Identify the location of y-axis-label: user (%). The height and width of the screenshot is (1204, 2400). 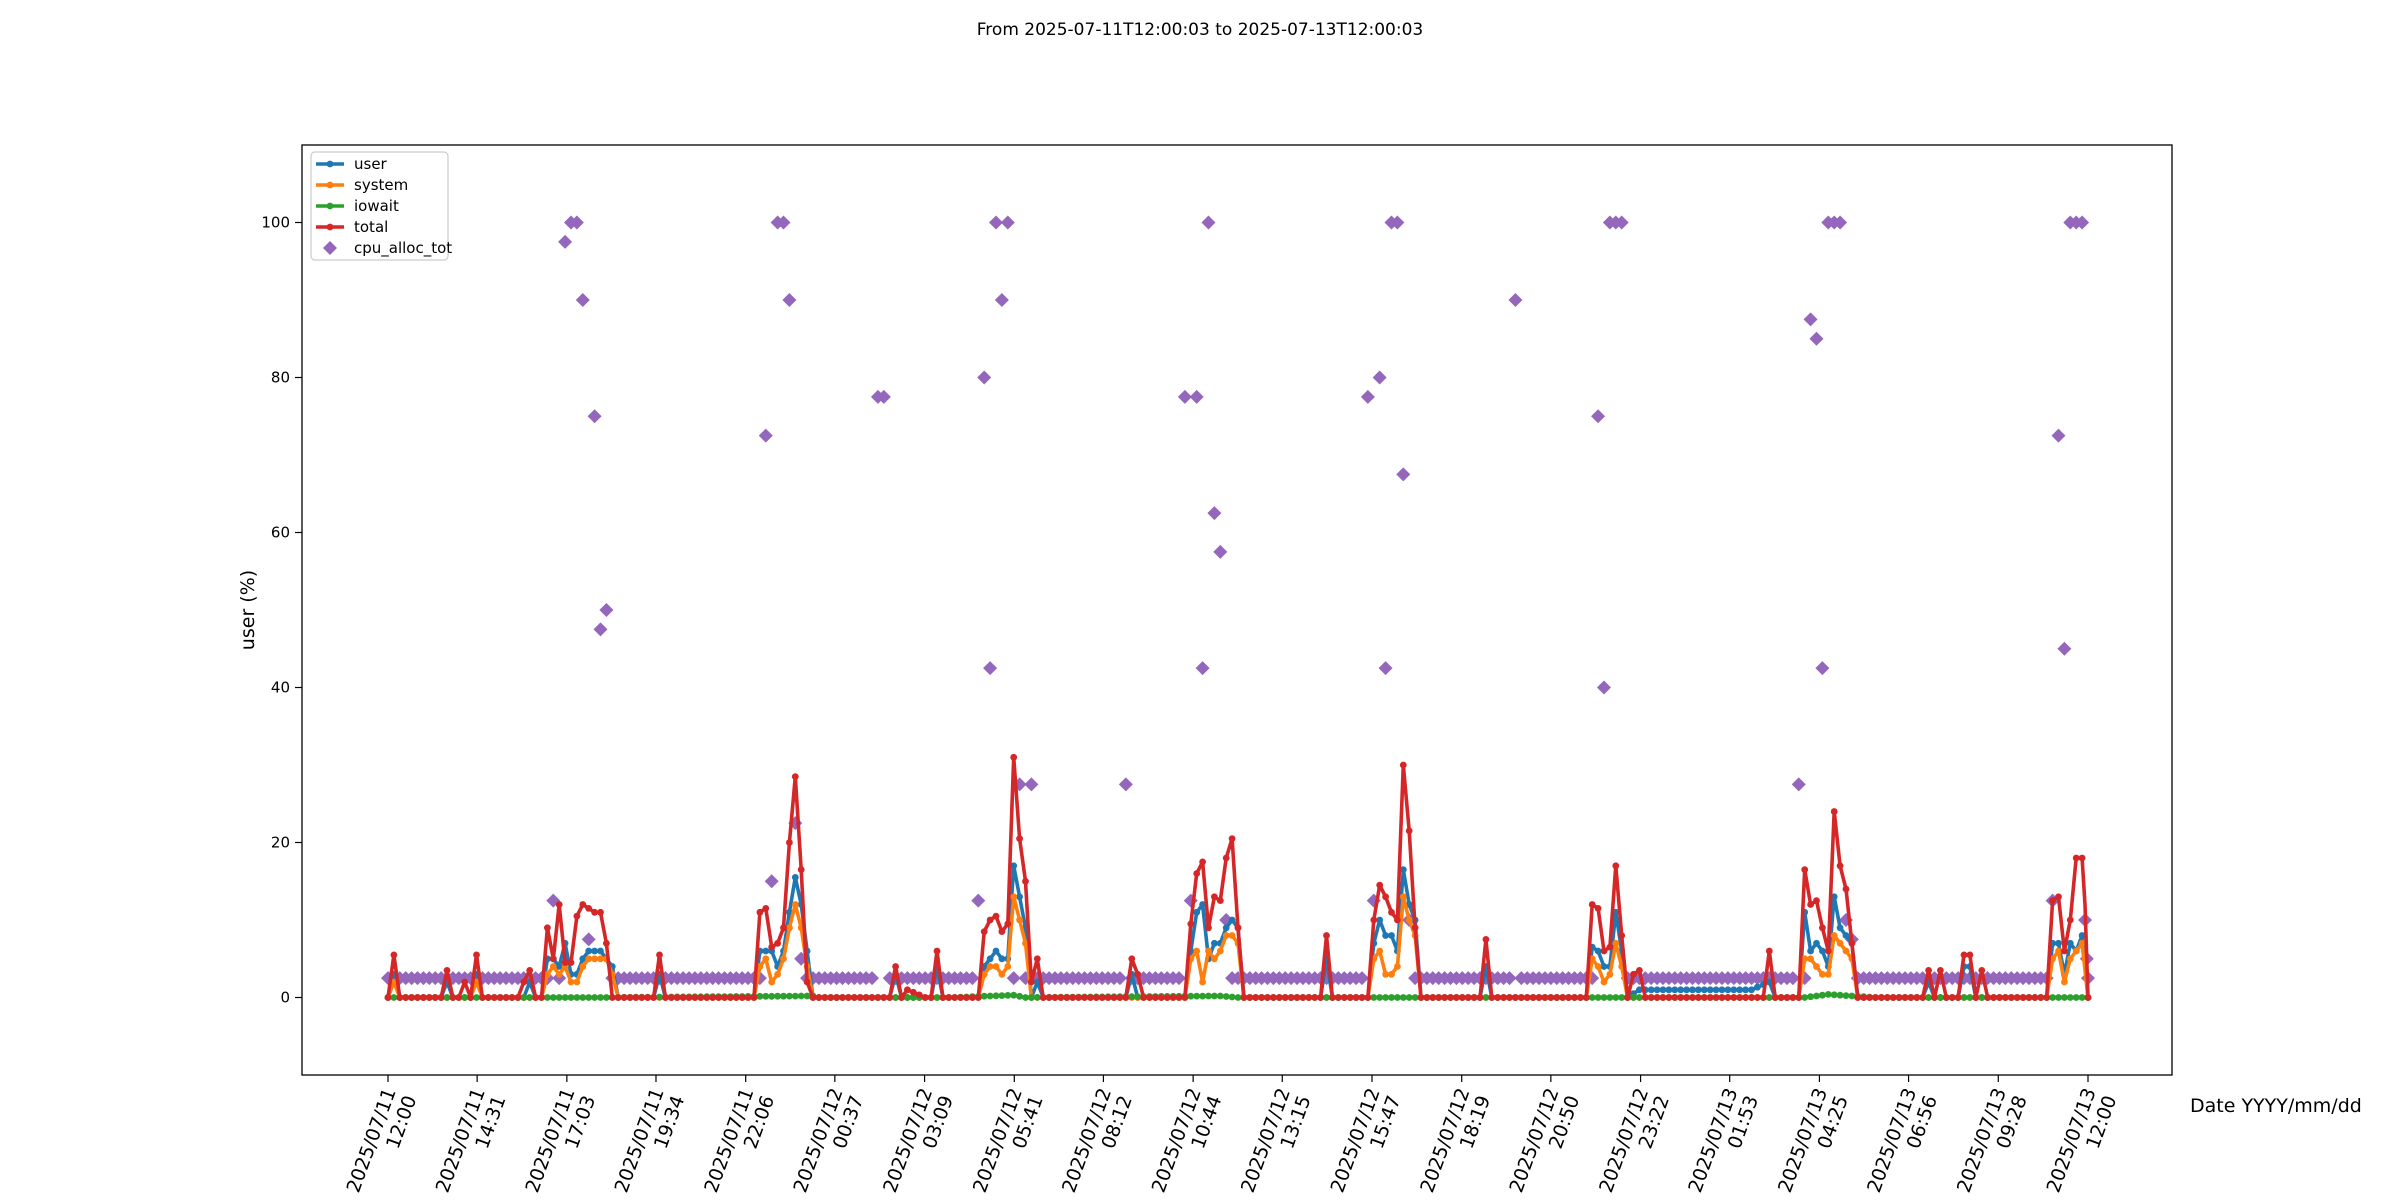
(248, 610).